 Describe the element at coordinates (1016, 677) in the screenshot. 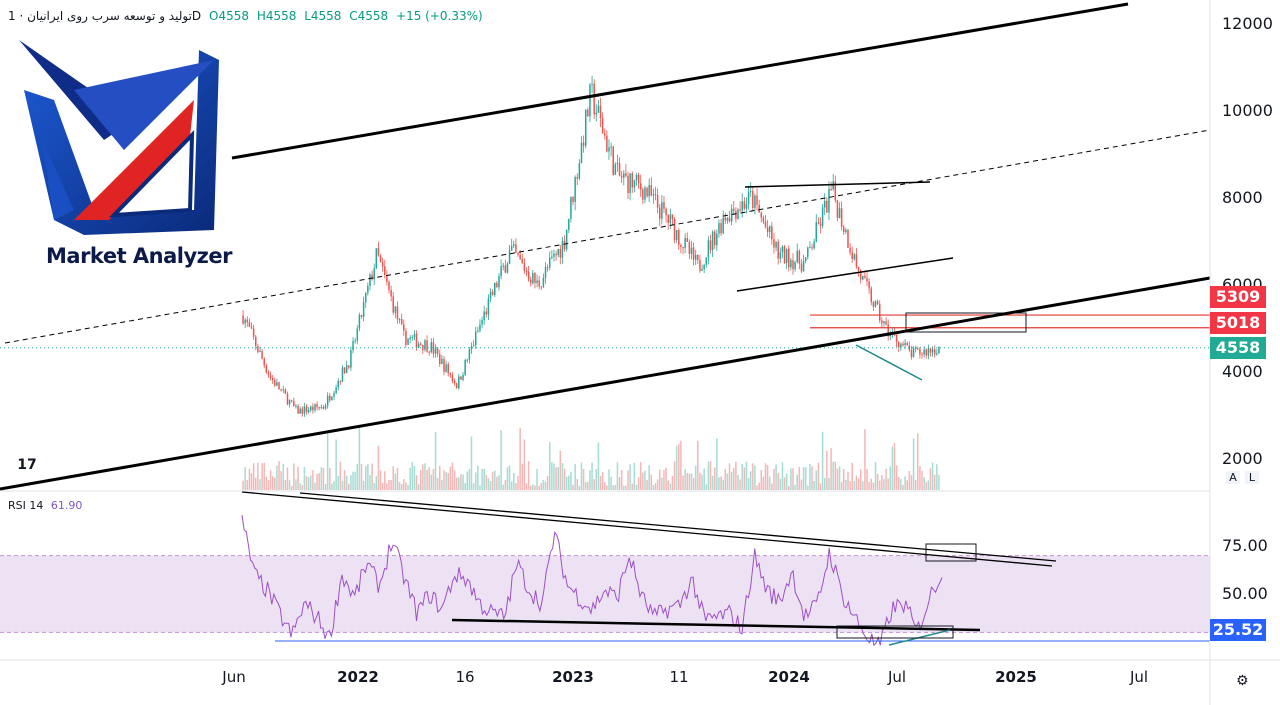

I see `x-tick-label: 2025` at that location.